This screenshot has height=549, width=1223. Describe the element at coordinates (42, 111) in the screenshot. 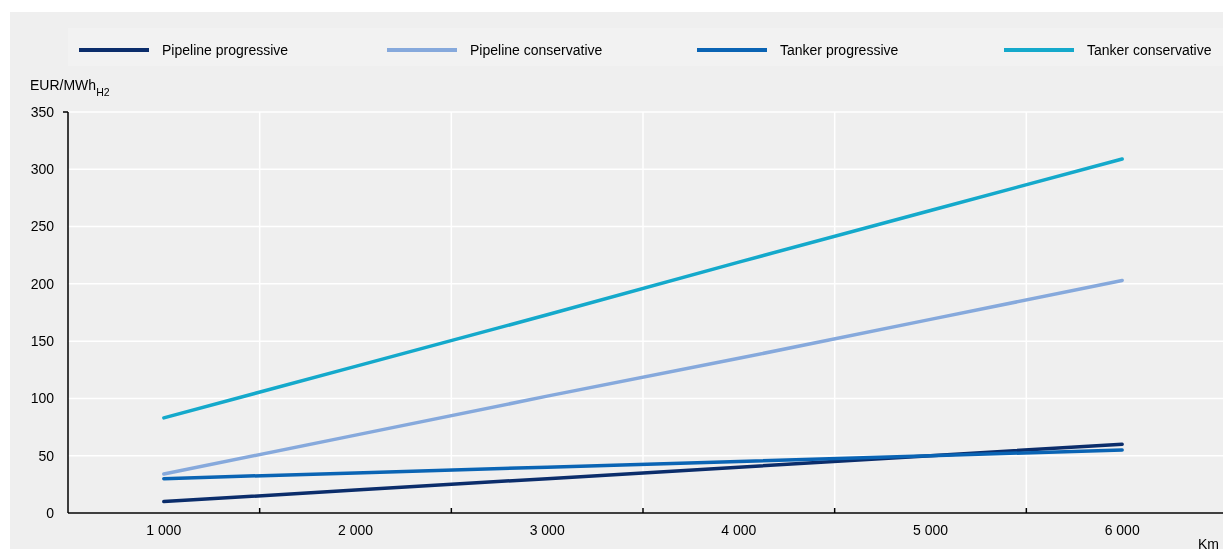

I see `y-tick-label: 350` at that location.